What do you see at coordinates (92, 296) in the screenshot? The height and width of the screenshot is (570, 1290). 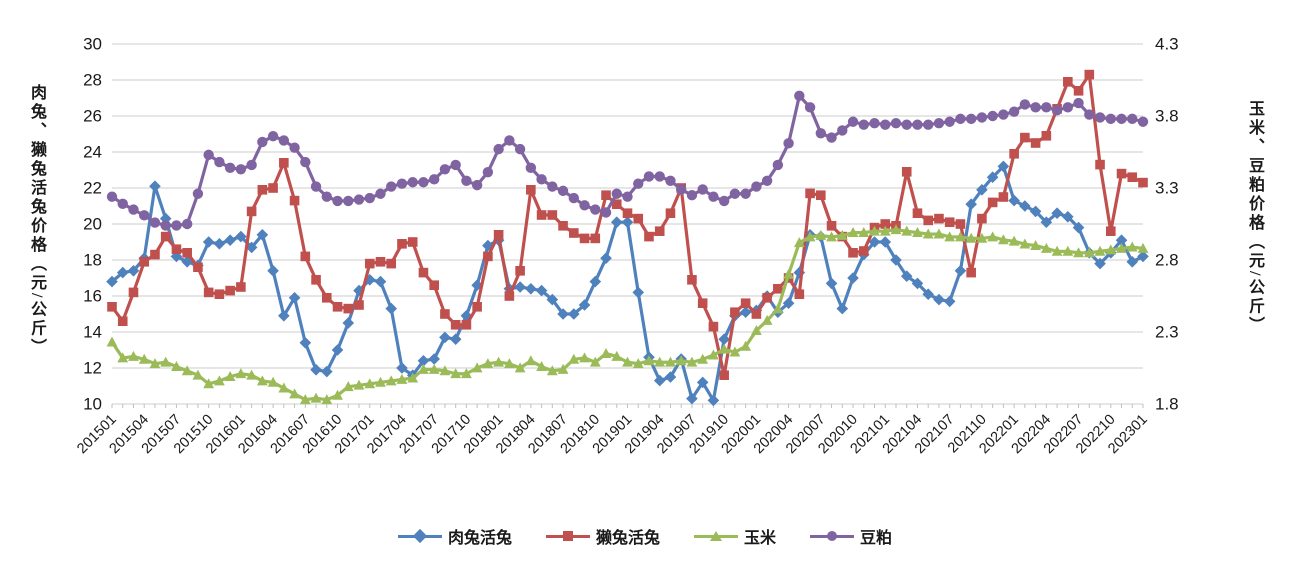 I see `svg-text: 16` at bounding box center [92, 296].